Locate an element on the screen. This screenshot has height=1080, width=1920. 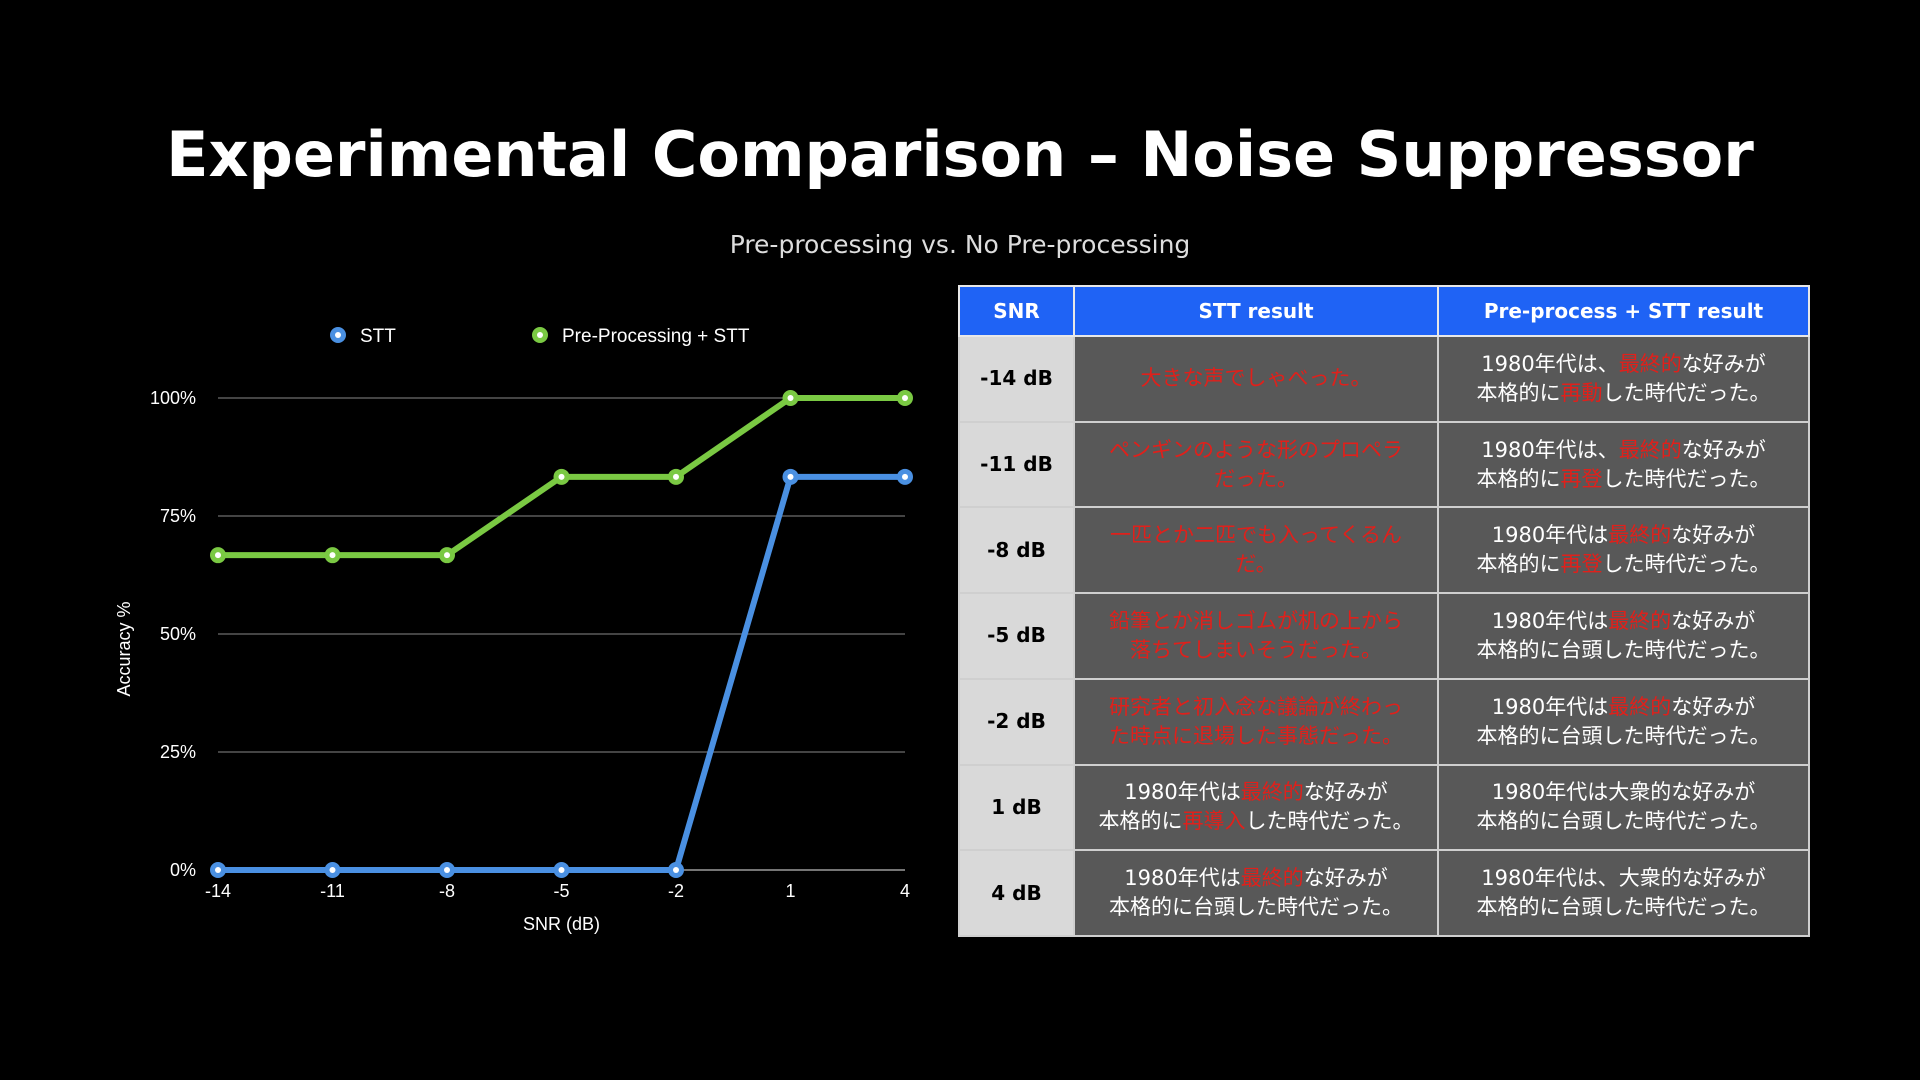
x-axis-title: SNR (dB) is located at coordinates (561, 924).